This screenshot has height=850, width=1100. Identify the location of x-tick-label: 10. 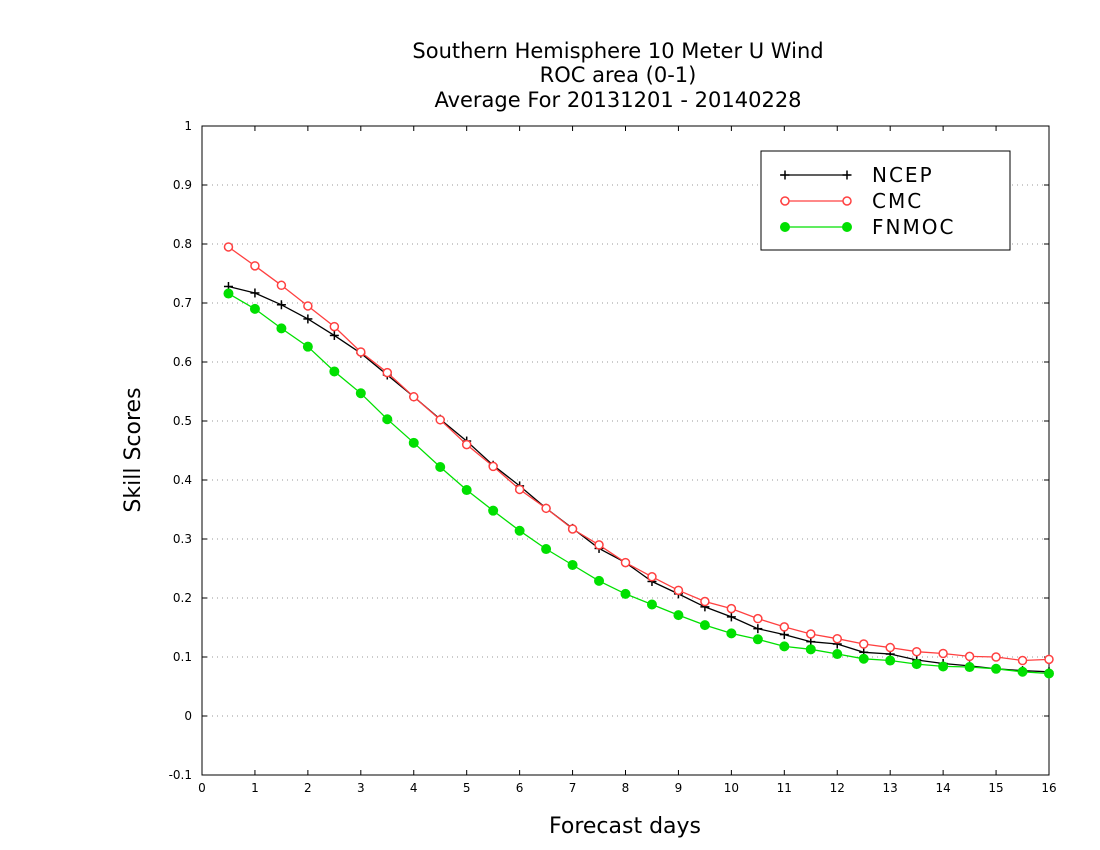
(731, 788).